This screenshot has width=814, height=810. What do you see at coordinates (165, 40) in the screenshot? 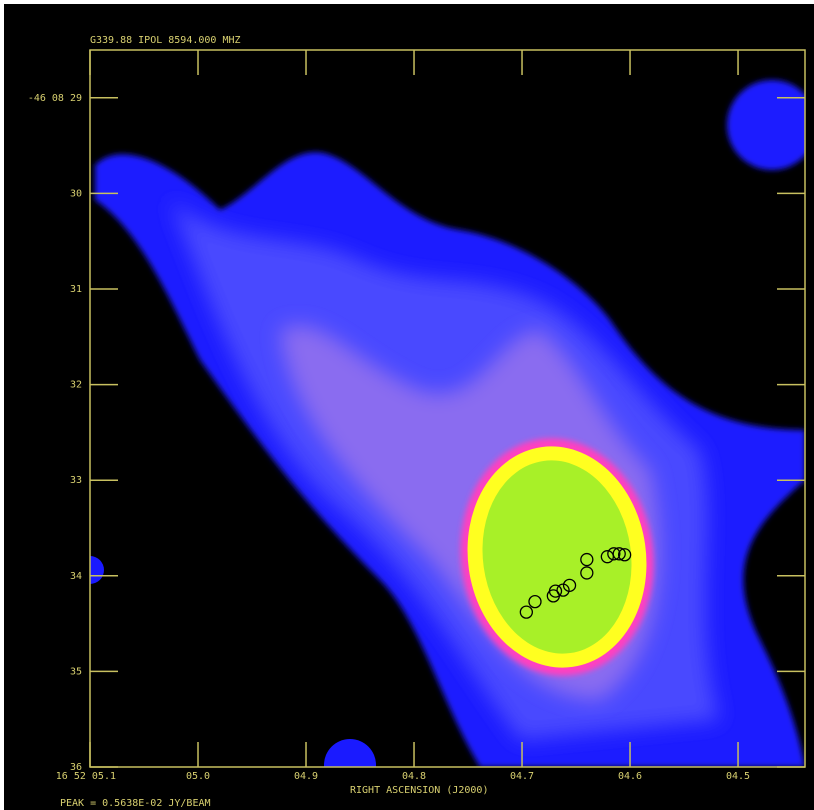
I see `chart-title: G339.88 IPOL 8594.000 MHZ` at bounding box center [165, 40].